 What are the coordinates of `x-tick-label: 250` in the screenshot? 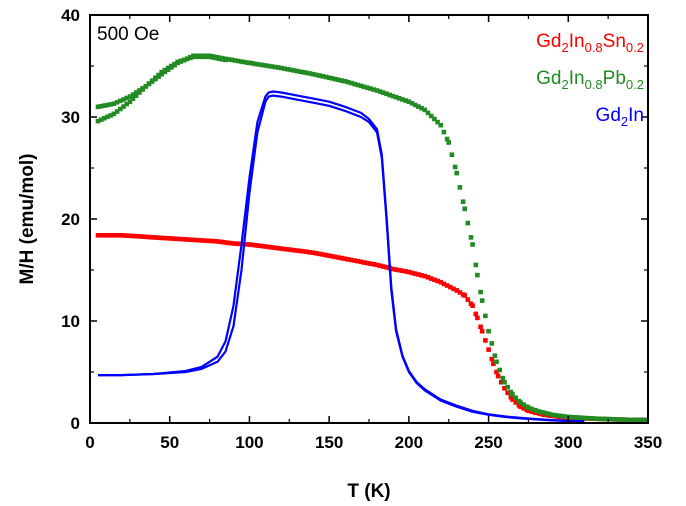 It's located at (488, 442).